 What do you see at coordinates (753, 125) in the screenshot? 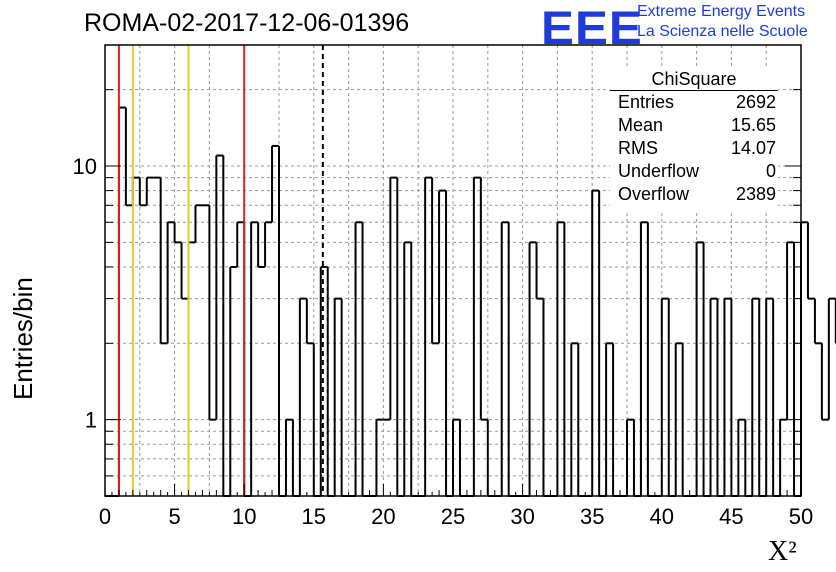
I see `stats-value: 15.65` at bounding box center [753, 125].